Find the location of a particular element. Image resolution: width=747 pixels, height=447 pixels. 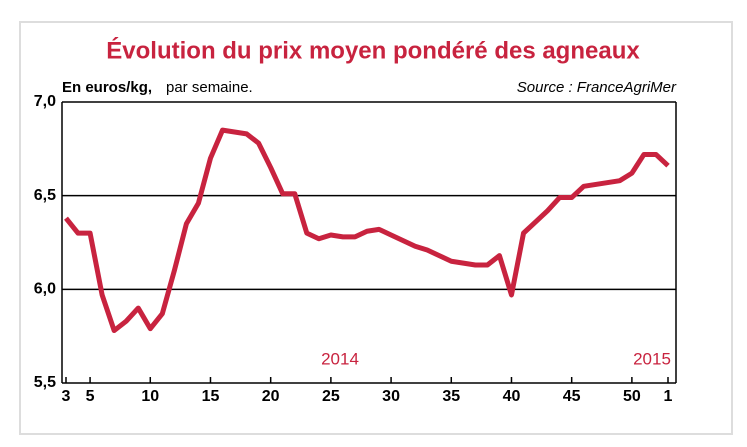

x-tick-label: 20 is located at coordinates (271, 396).